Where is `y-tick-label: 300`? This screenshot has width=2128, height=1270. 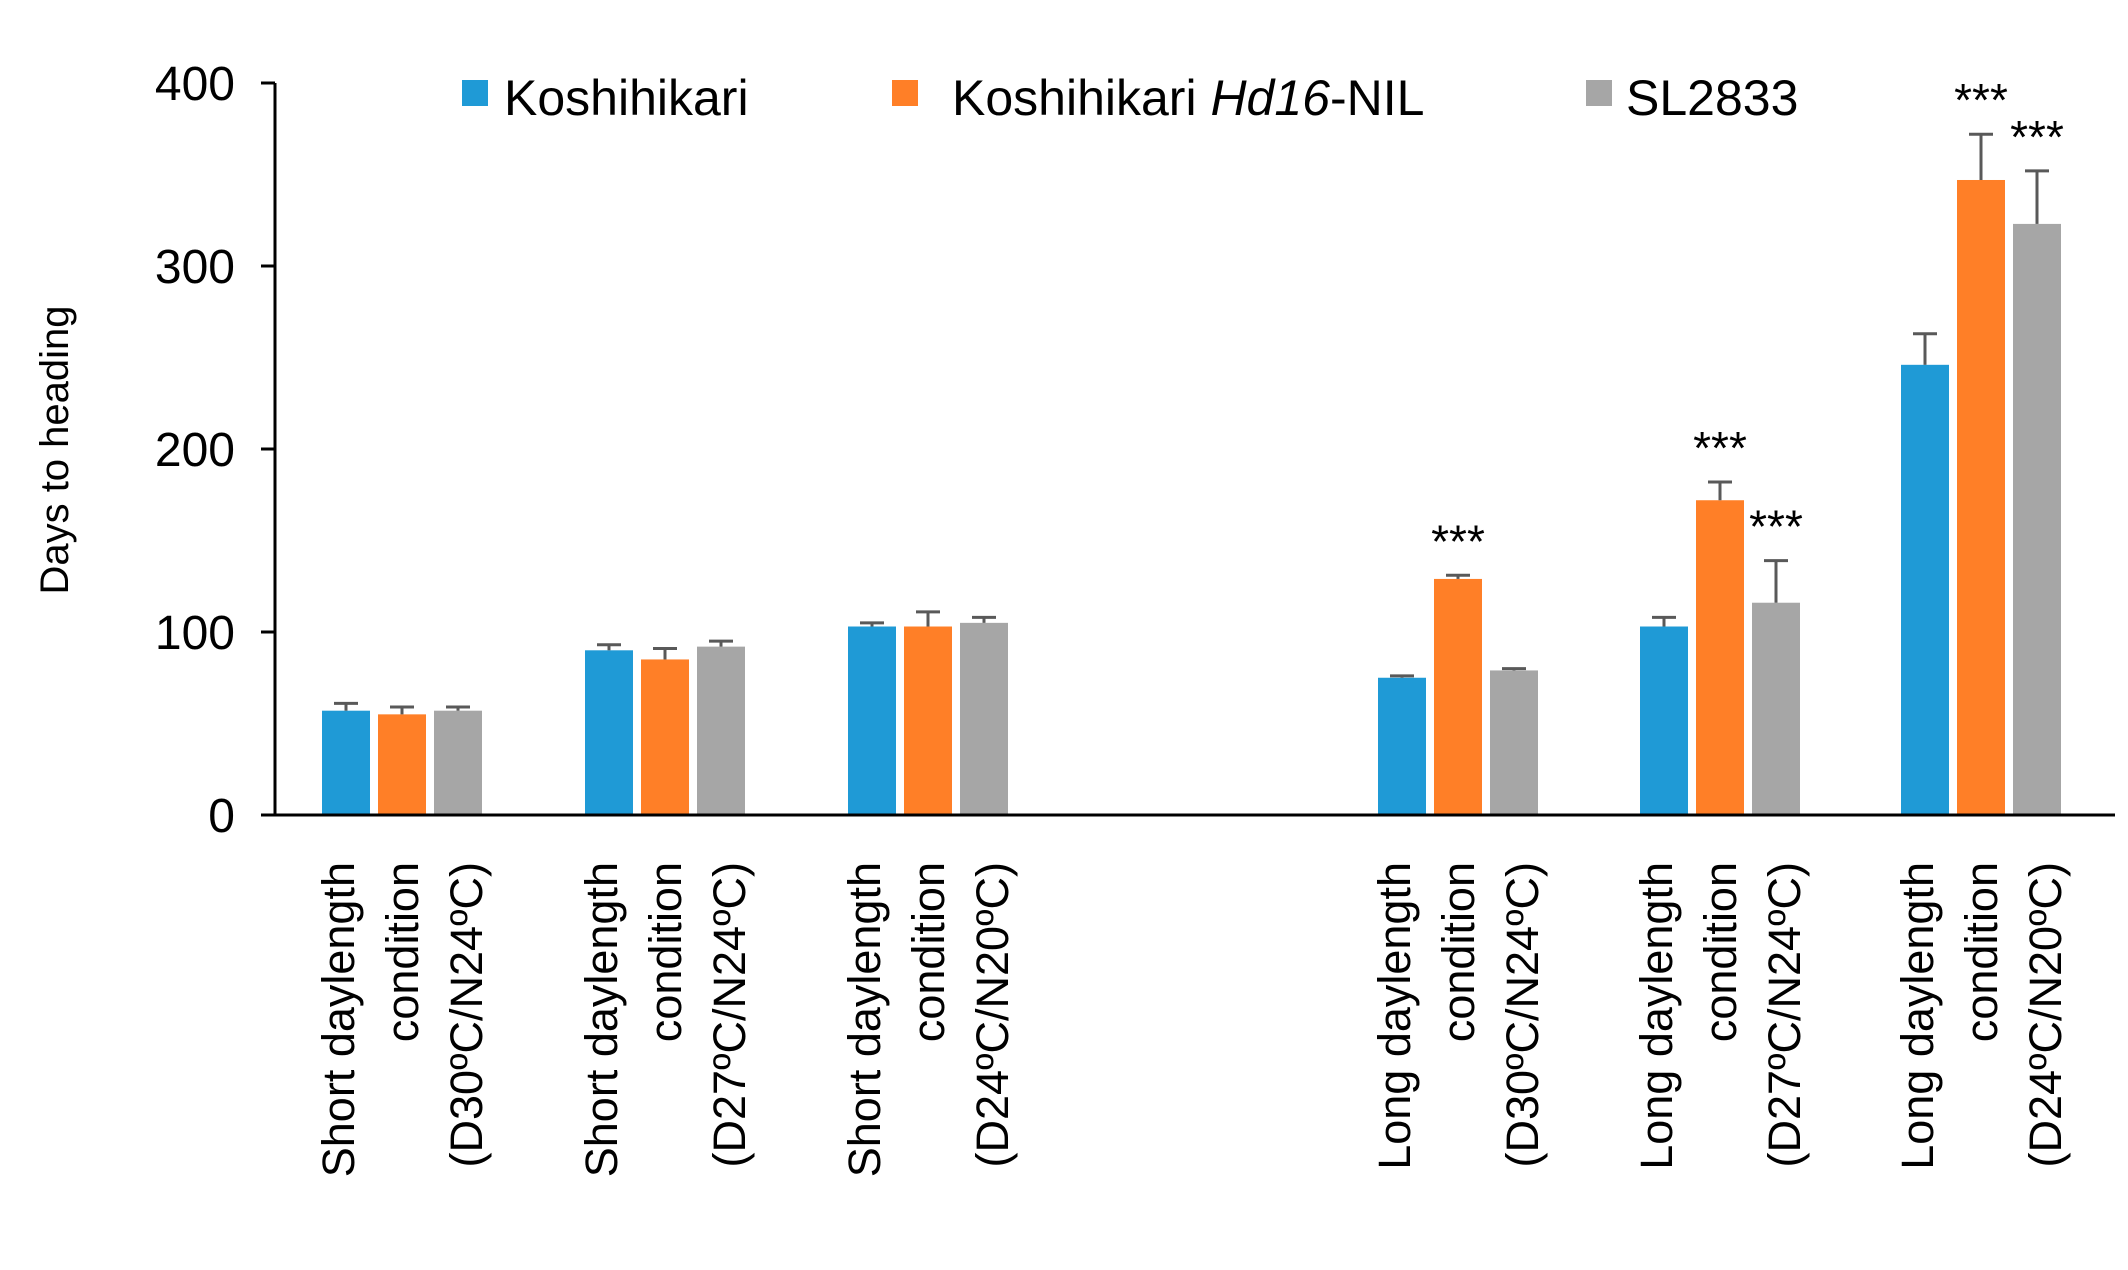 y-tick-label: 300 is located at coordinates (195, 267).